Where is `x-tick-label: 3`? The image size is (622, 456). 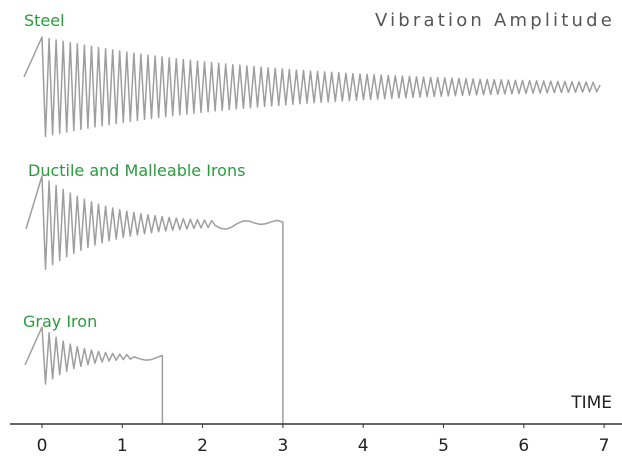 x-tick-label: 3 is located at coordinates (282, 446).